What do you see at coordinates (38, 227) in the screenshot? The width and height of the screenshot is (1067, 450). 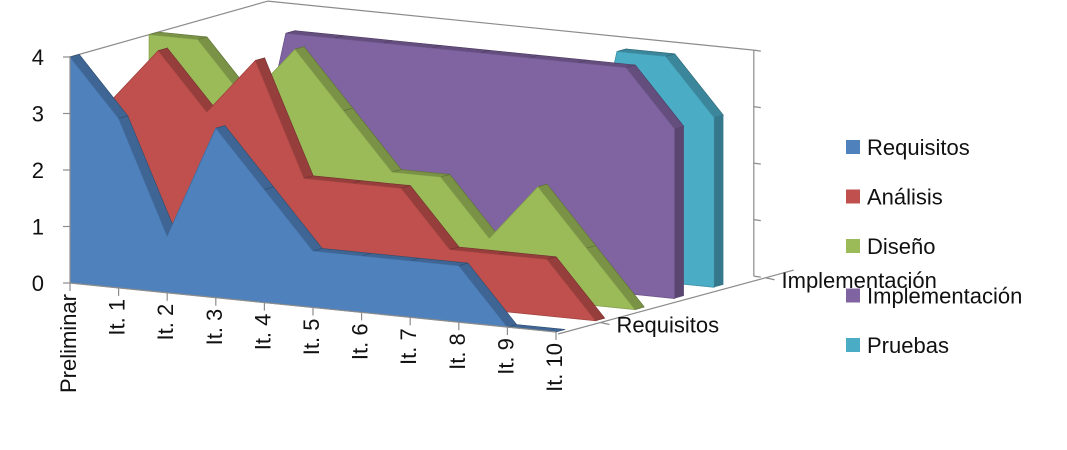 I see `y-tick-label: 1` at bounding box center [38, 227].